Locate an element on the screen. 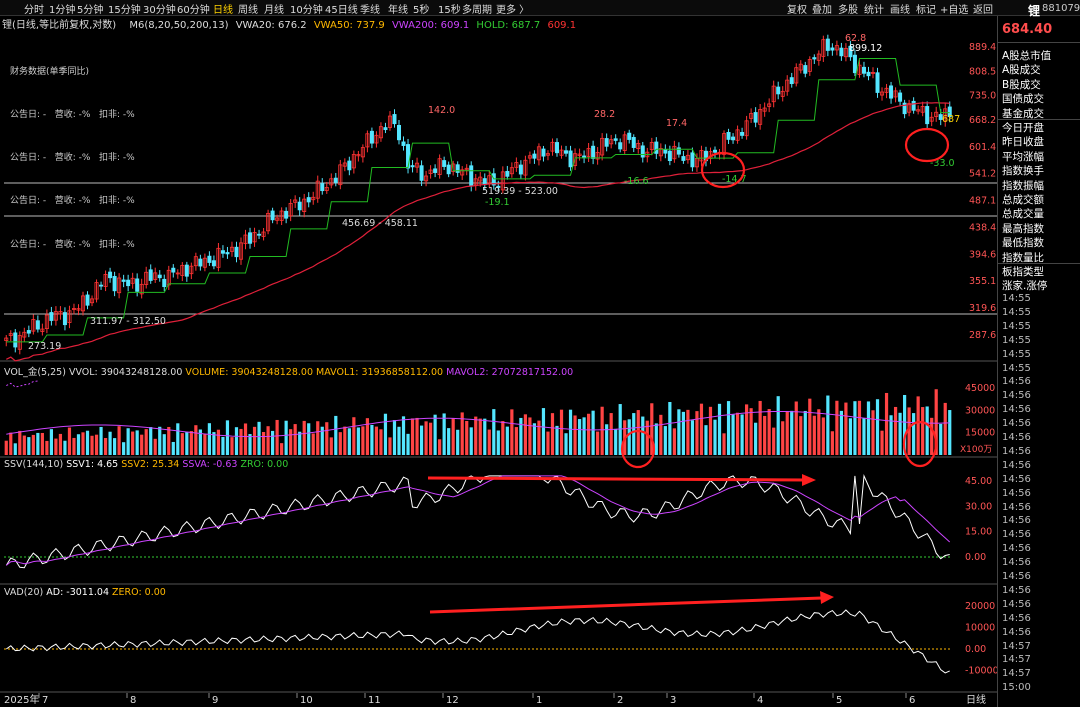  period-tab: 更多 〉 is located at coordinates (513, 10).